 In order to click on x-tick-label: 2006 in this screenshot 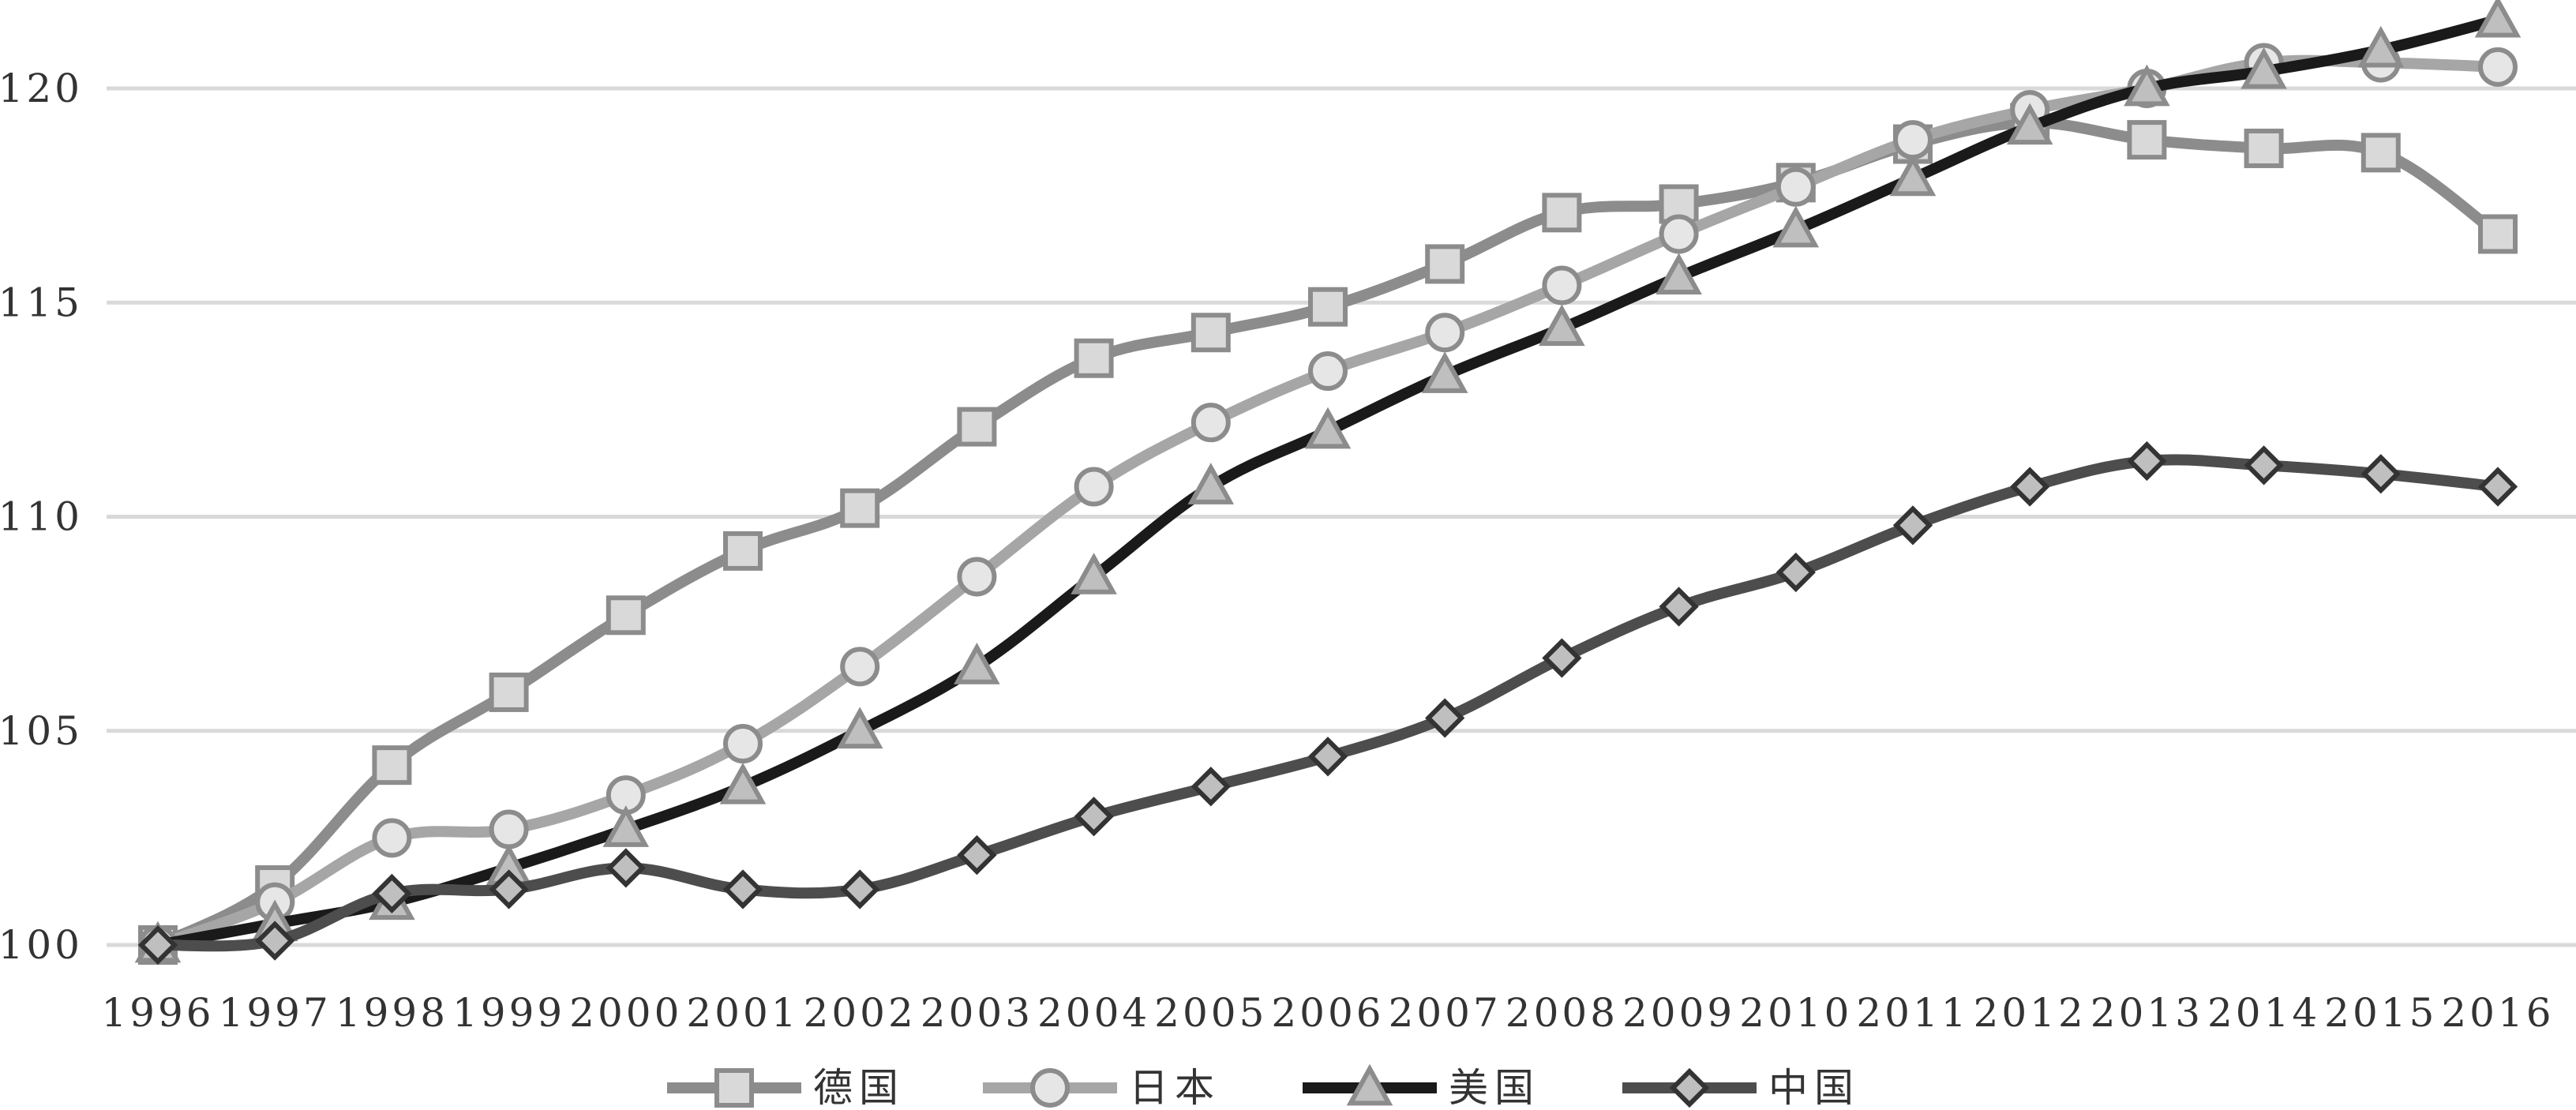, I will do `click(1327, 1013)`.